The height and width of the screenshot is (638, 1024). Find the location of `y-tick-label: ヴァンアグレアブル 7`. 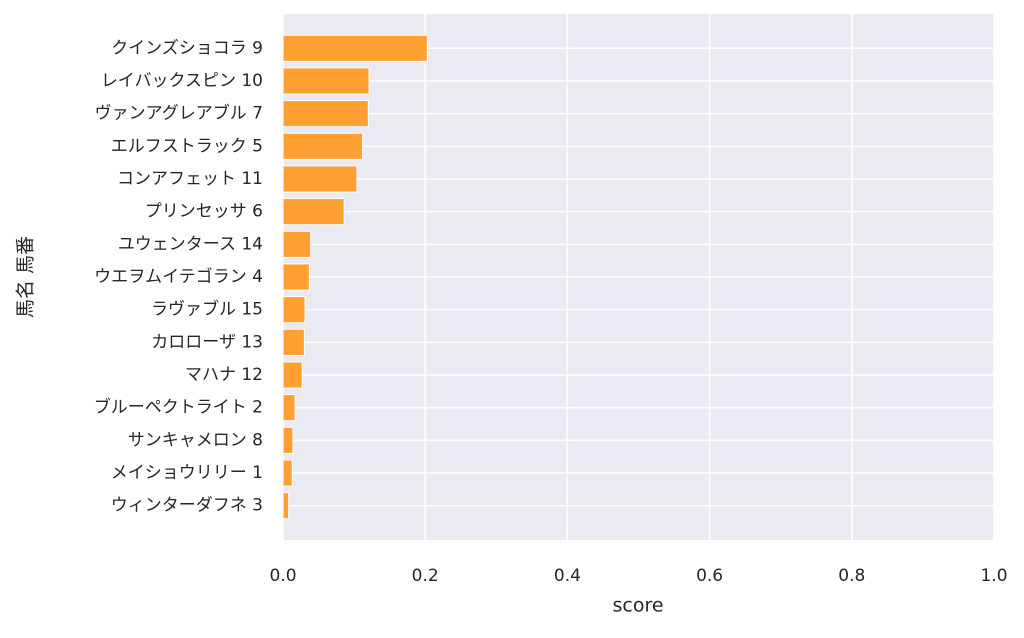

y-tick-label: ヴァンアグレアブル 7 is located at coordinates (179, 113).